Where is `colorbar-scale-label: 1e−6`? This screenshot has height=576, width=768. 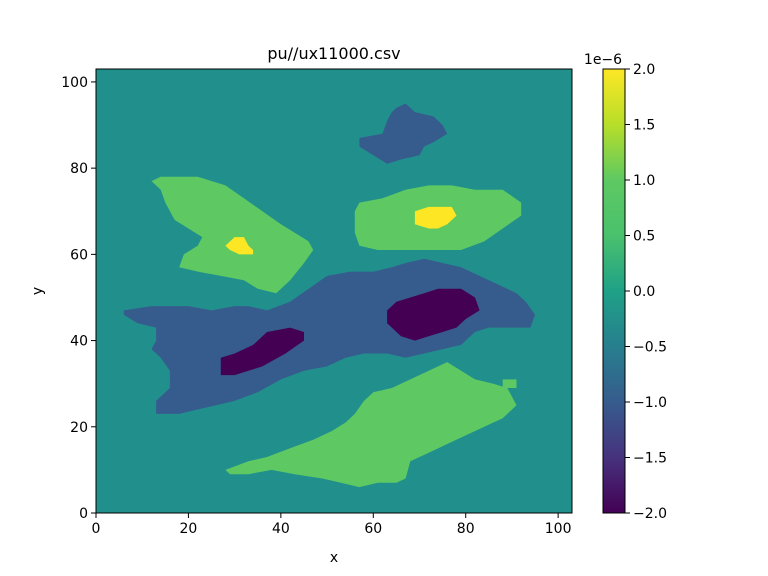 colorbar-scale-label: 1e−6 is located at coordinates (603, 60).